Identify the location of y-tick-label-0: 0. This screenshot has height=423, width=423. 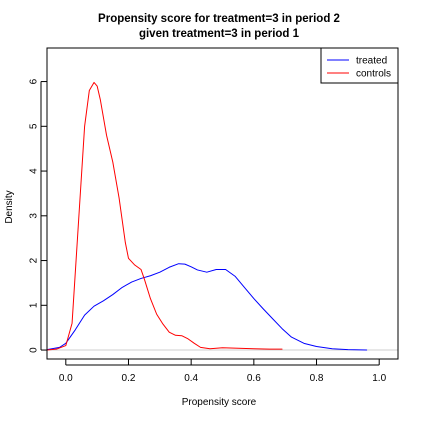
(34, 350).